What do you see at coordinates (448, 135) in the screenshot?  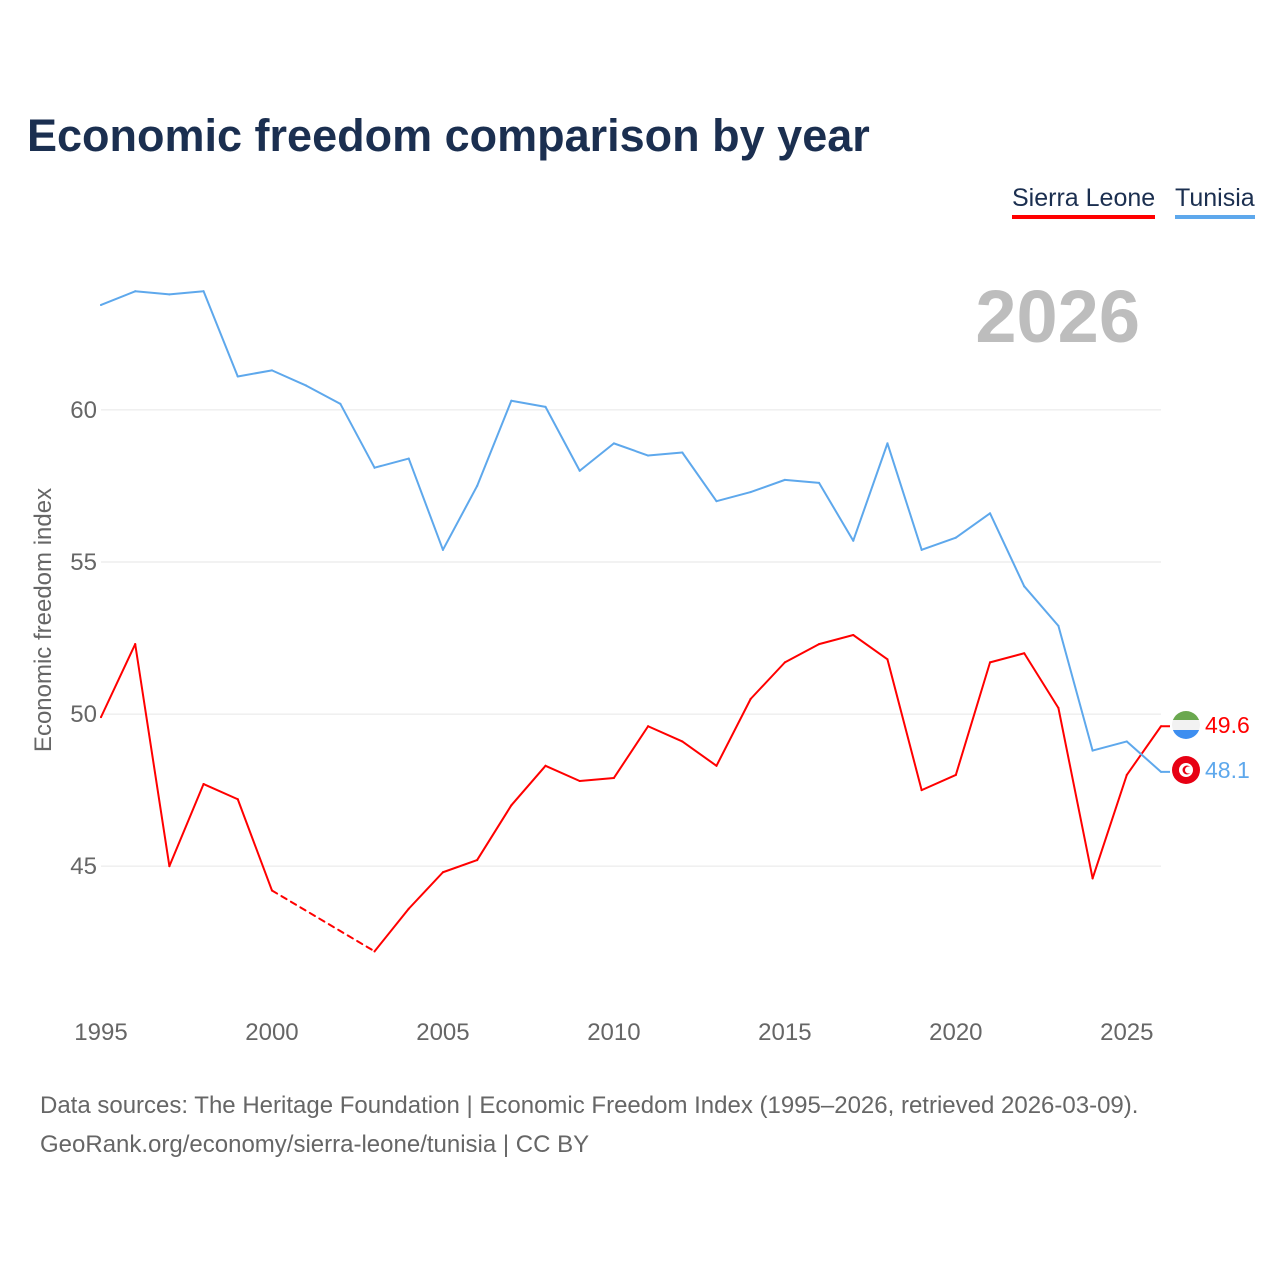 I see `chart-title: Economic freedom comparison by year` at bounding box center [448, 135].